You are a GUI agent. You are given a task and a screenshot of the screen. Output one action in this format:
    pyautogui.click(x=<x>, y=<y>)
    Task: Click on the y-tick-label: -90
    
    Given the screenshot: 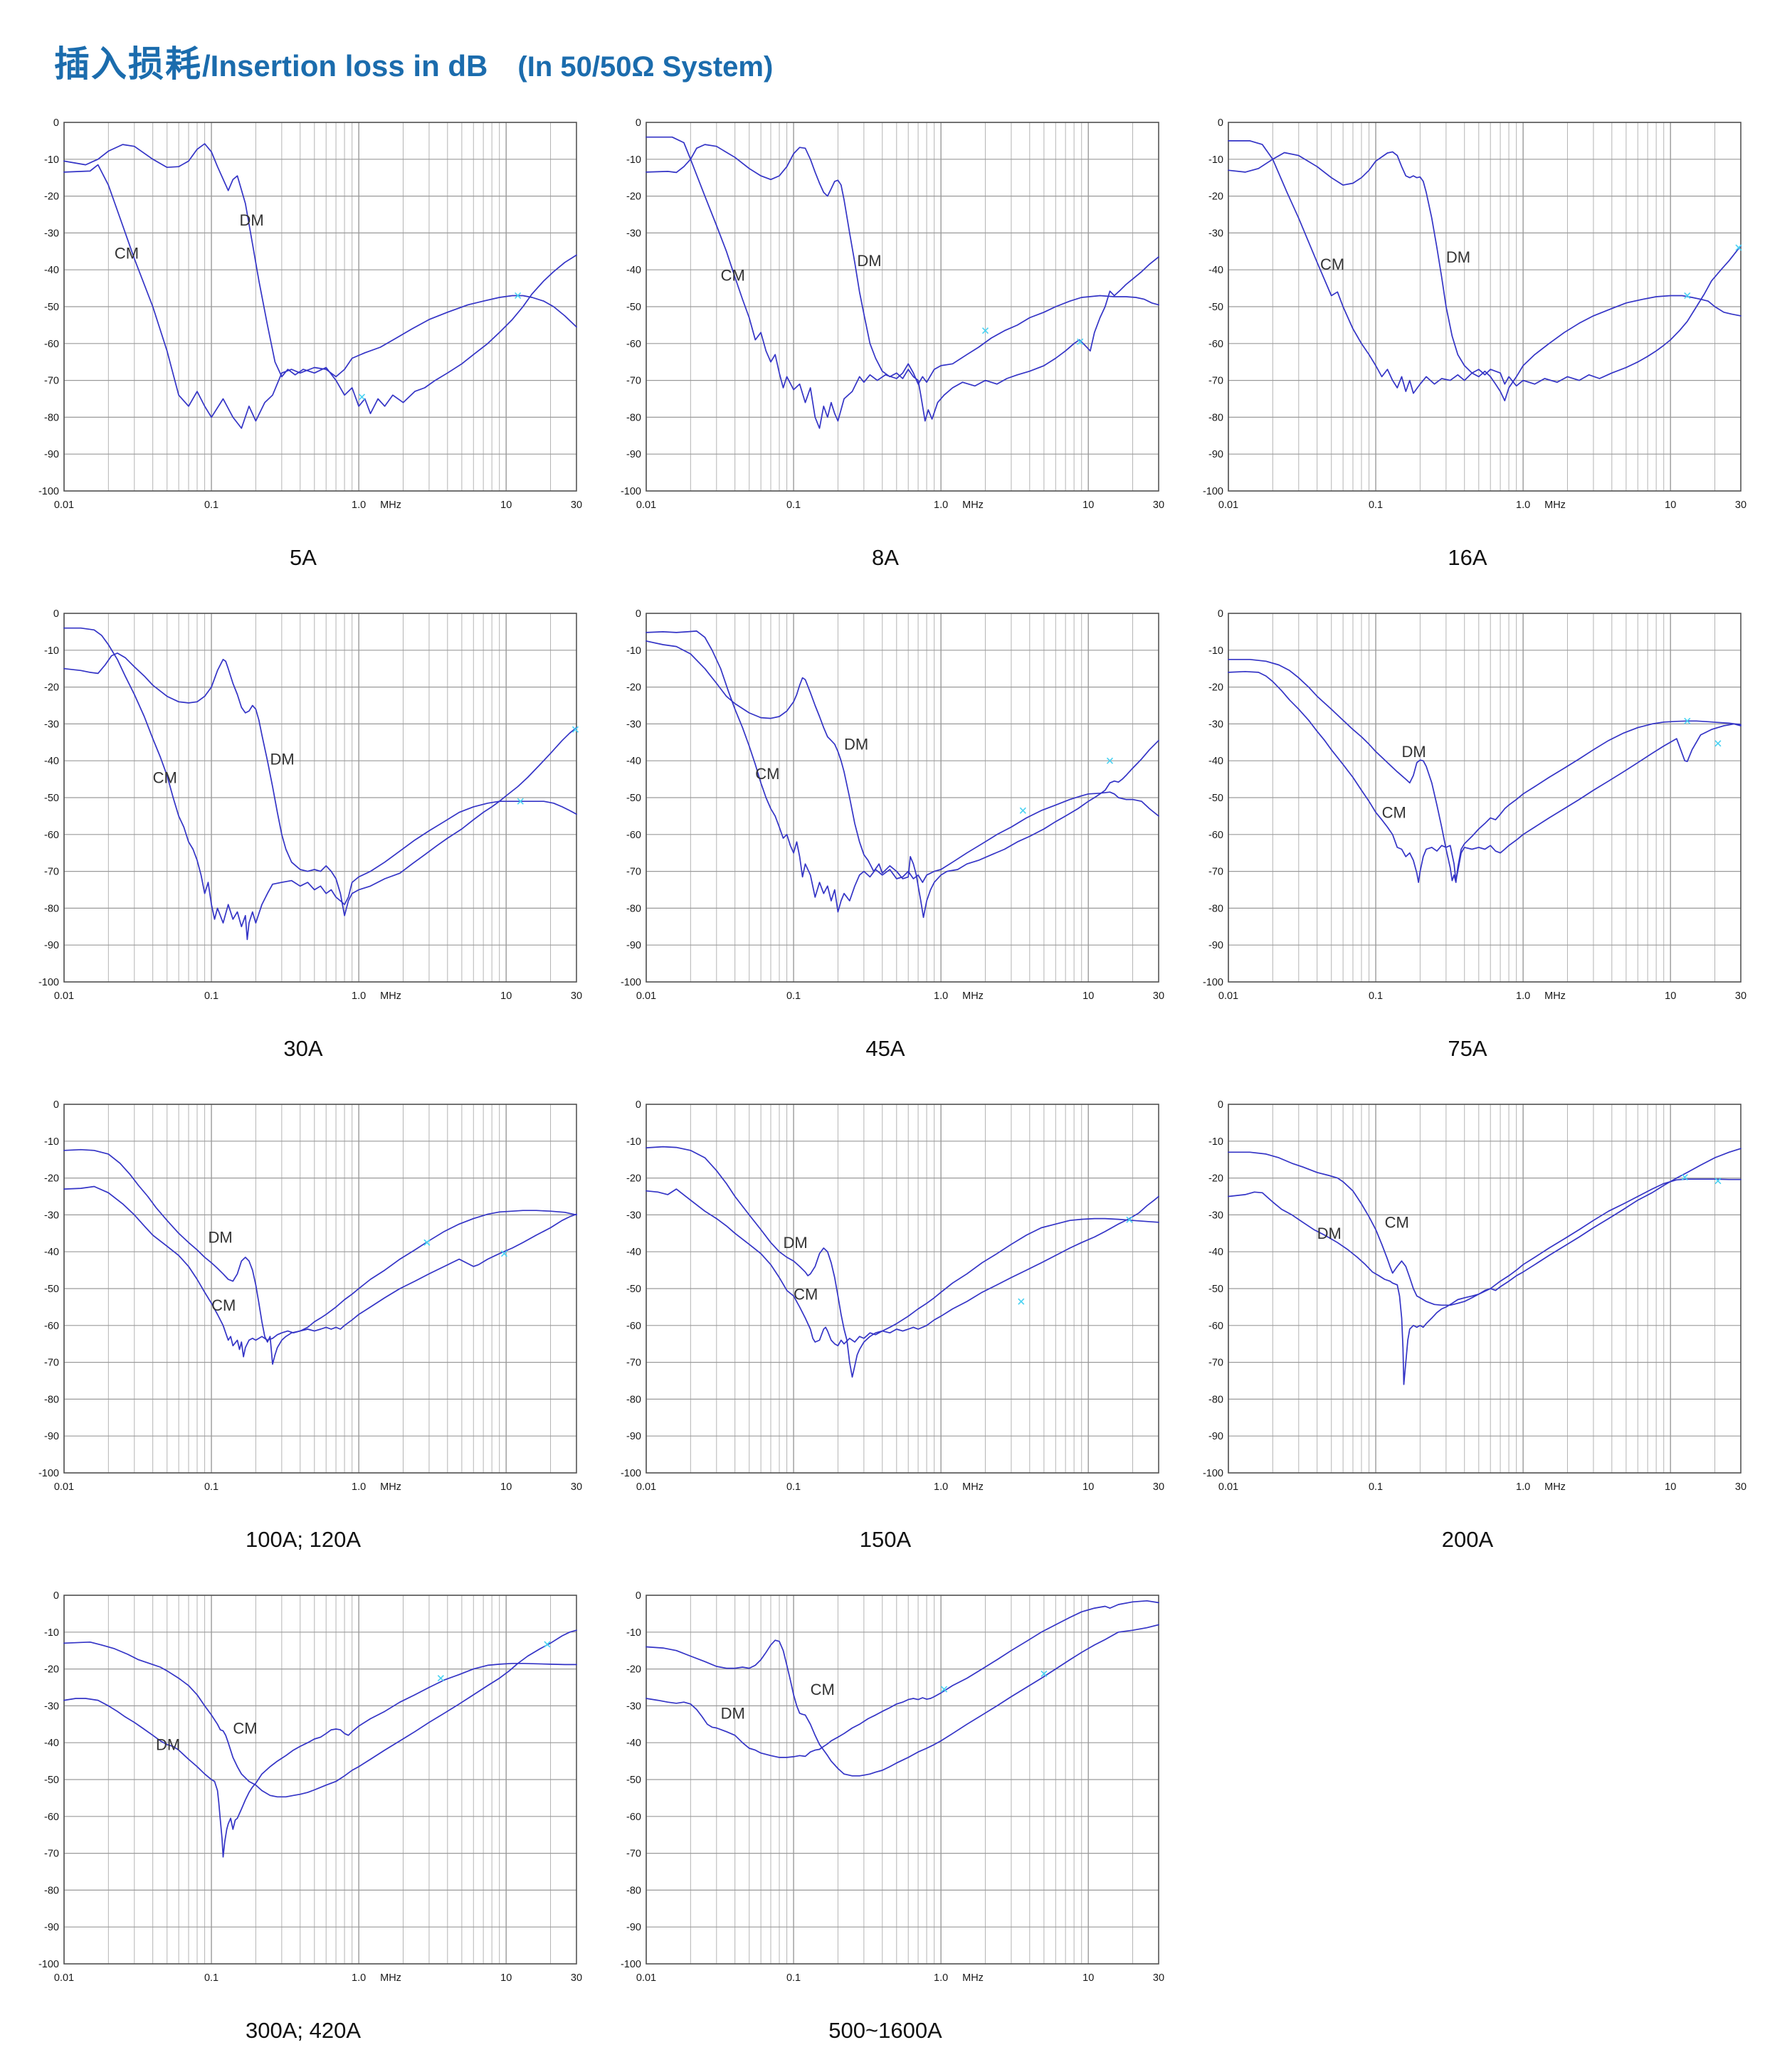 What is the action you would take?
    pyautogui.click(x=633, y=1928)
    